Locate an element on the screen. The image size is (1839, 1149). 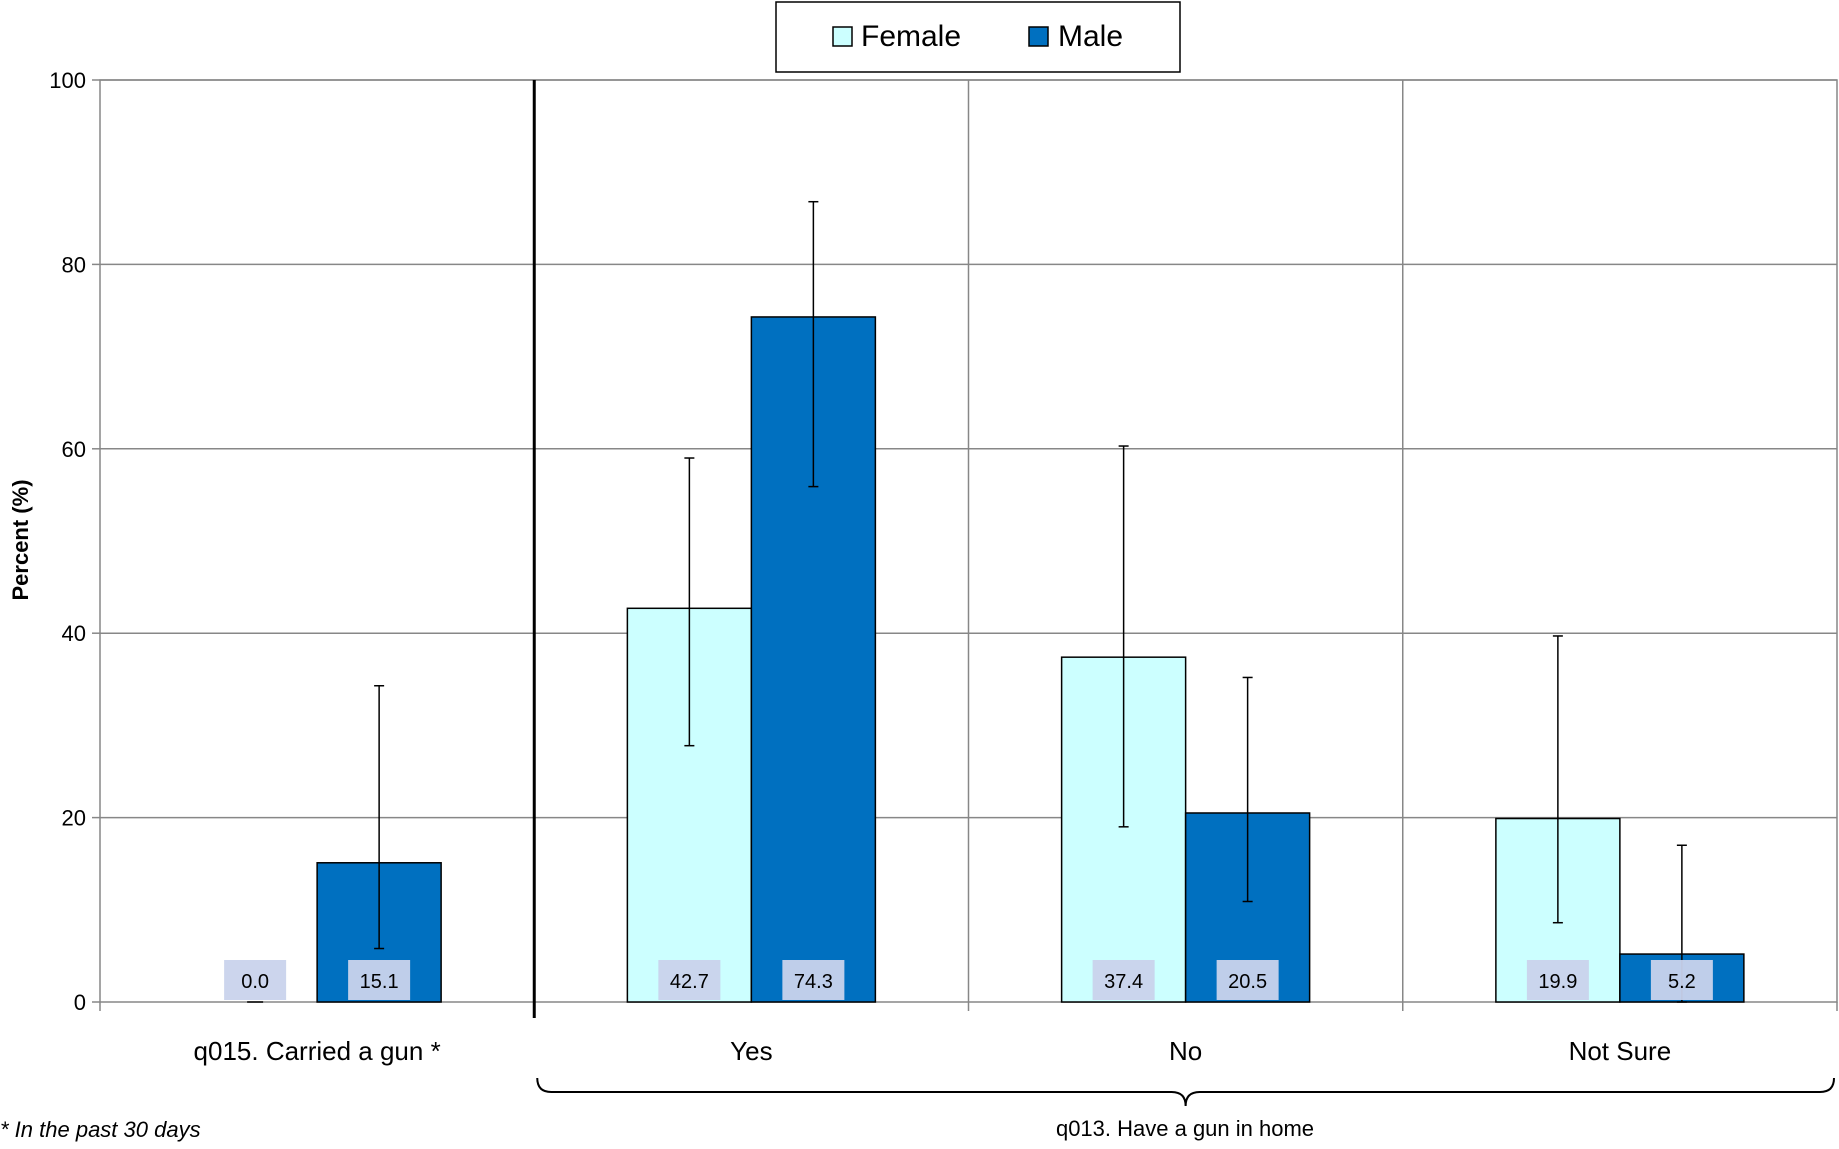
y-axis-title: Percent (%) is located at coordinates (20, 539).